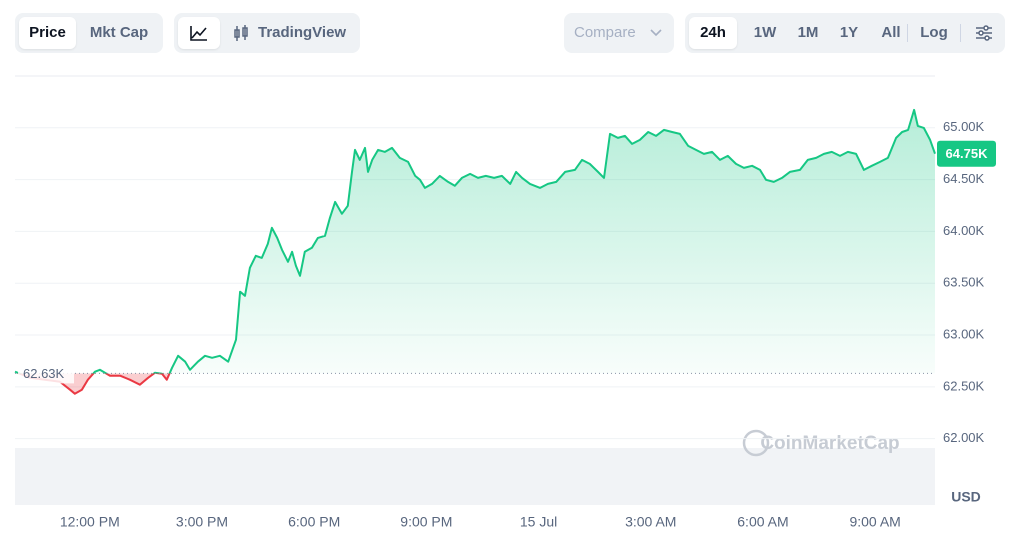 The image size is (1014, 534). I want to click on metric-toggle: Price Mkt Cap, so click(89, 33).